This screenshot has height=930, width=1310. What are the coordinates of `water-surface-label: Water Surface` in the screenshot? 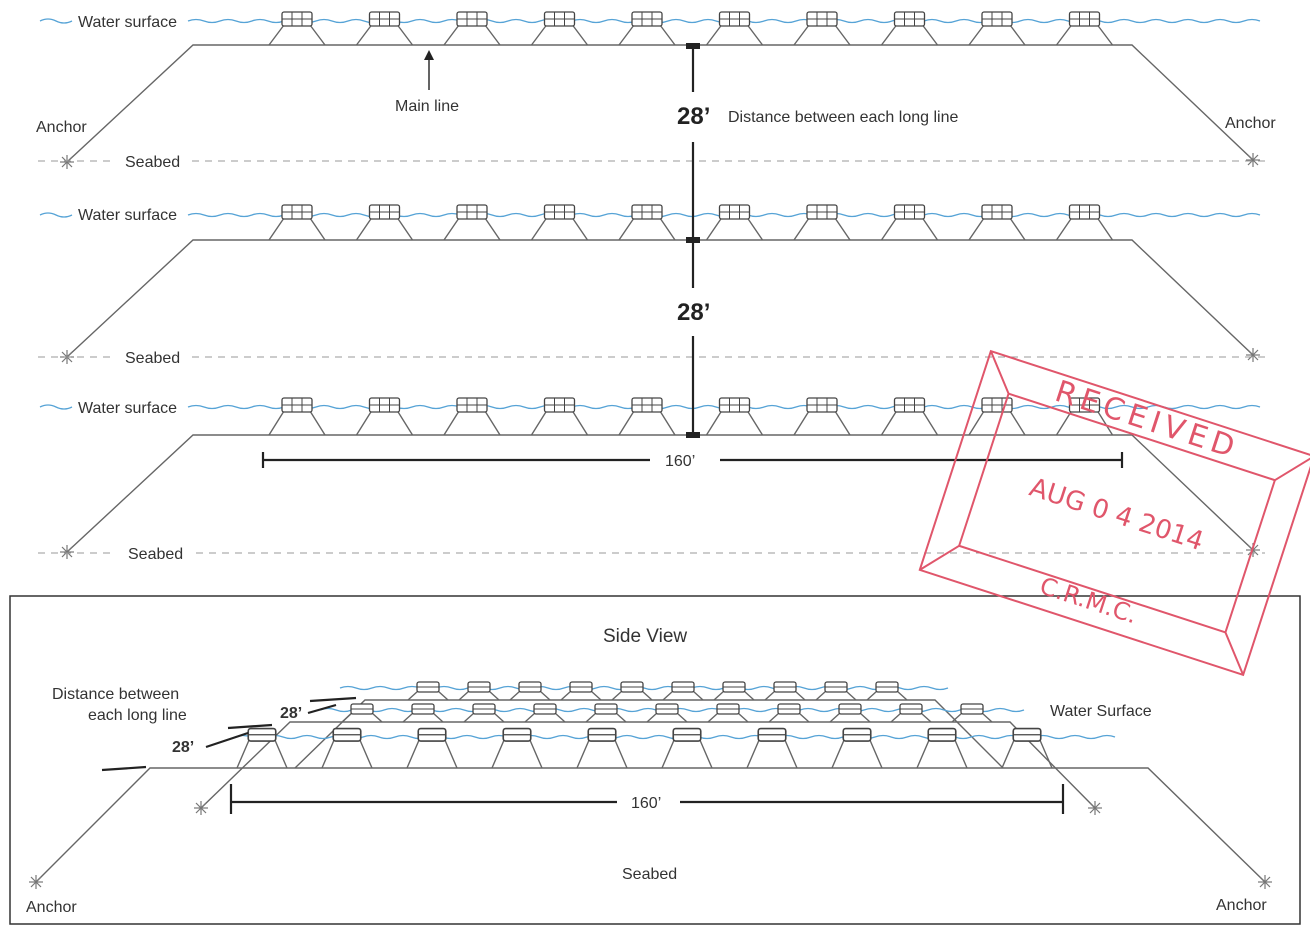 It's located at (1101, 711).